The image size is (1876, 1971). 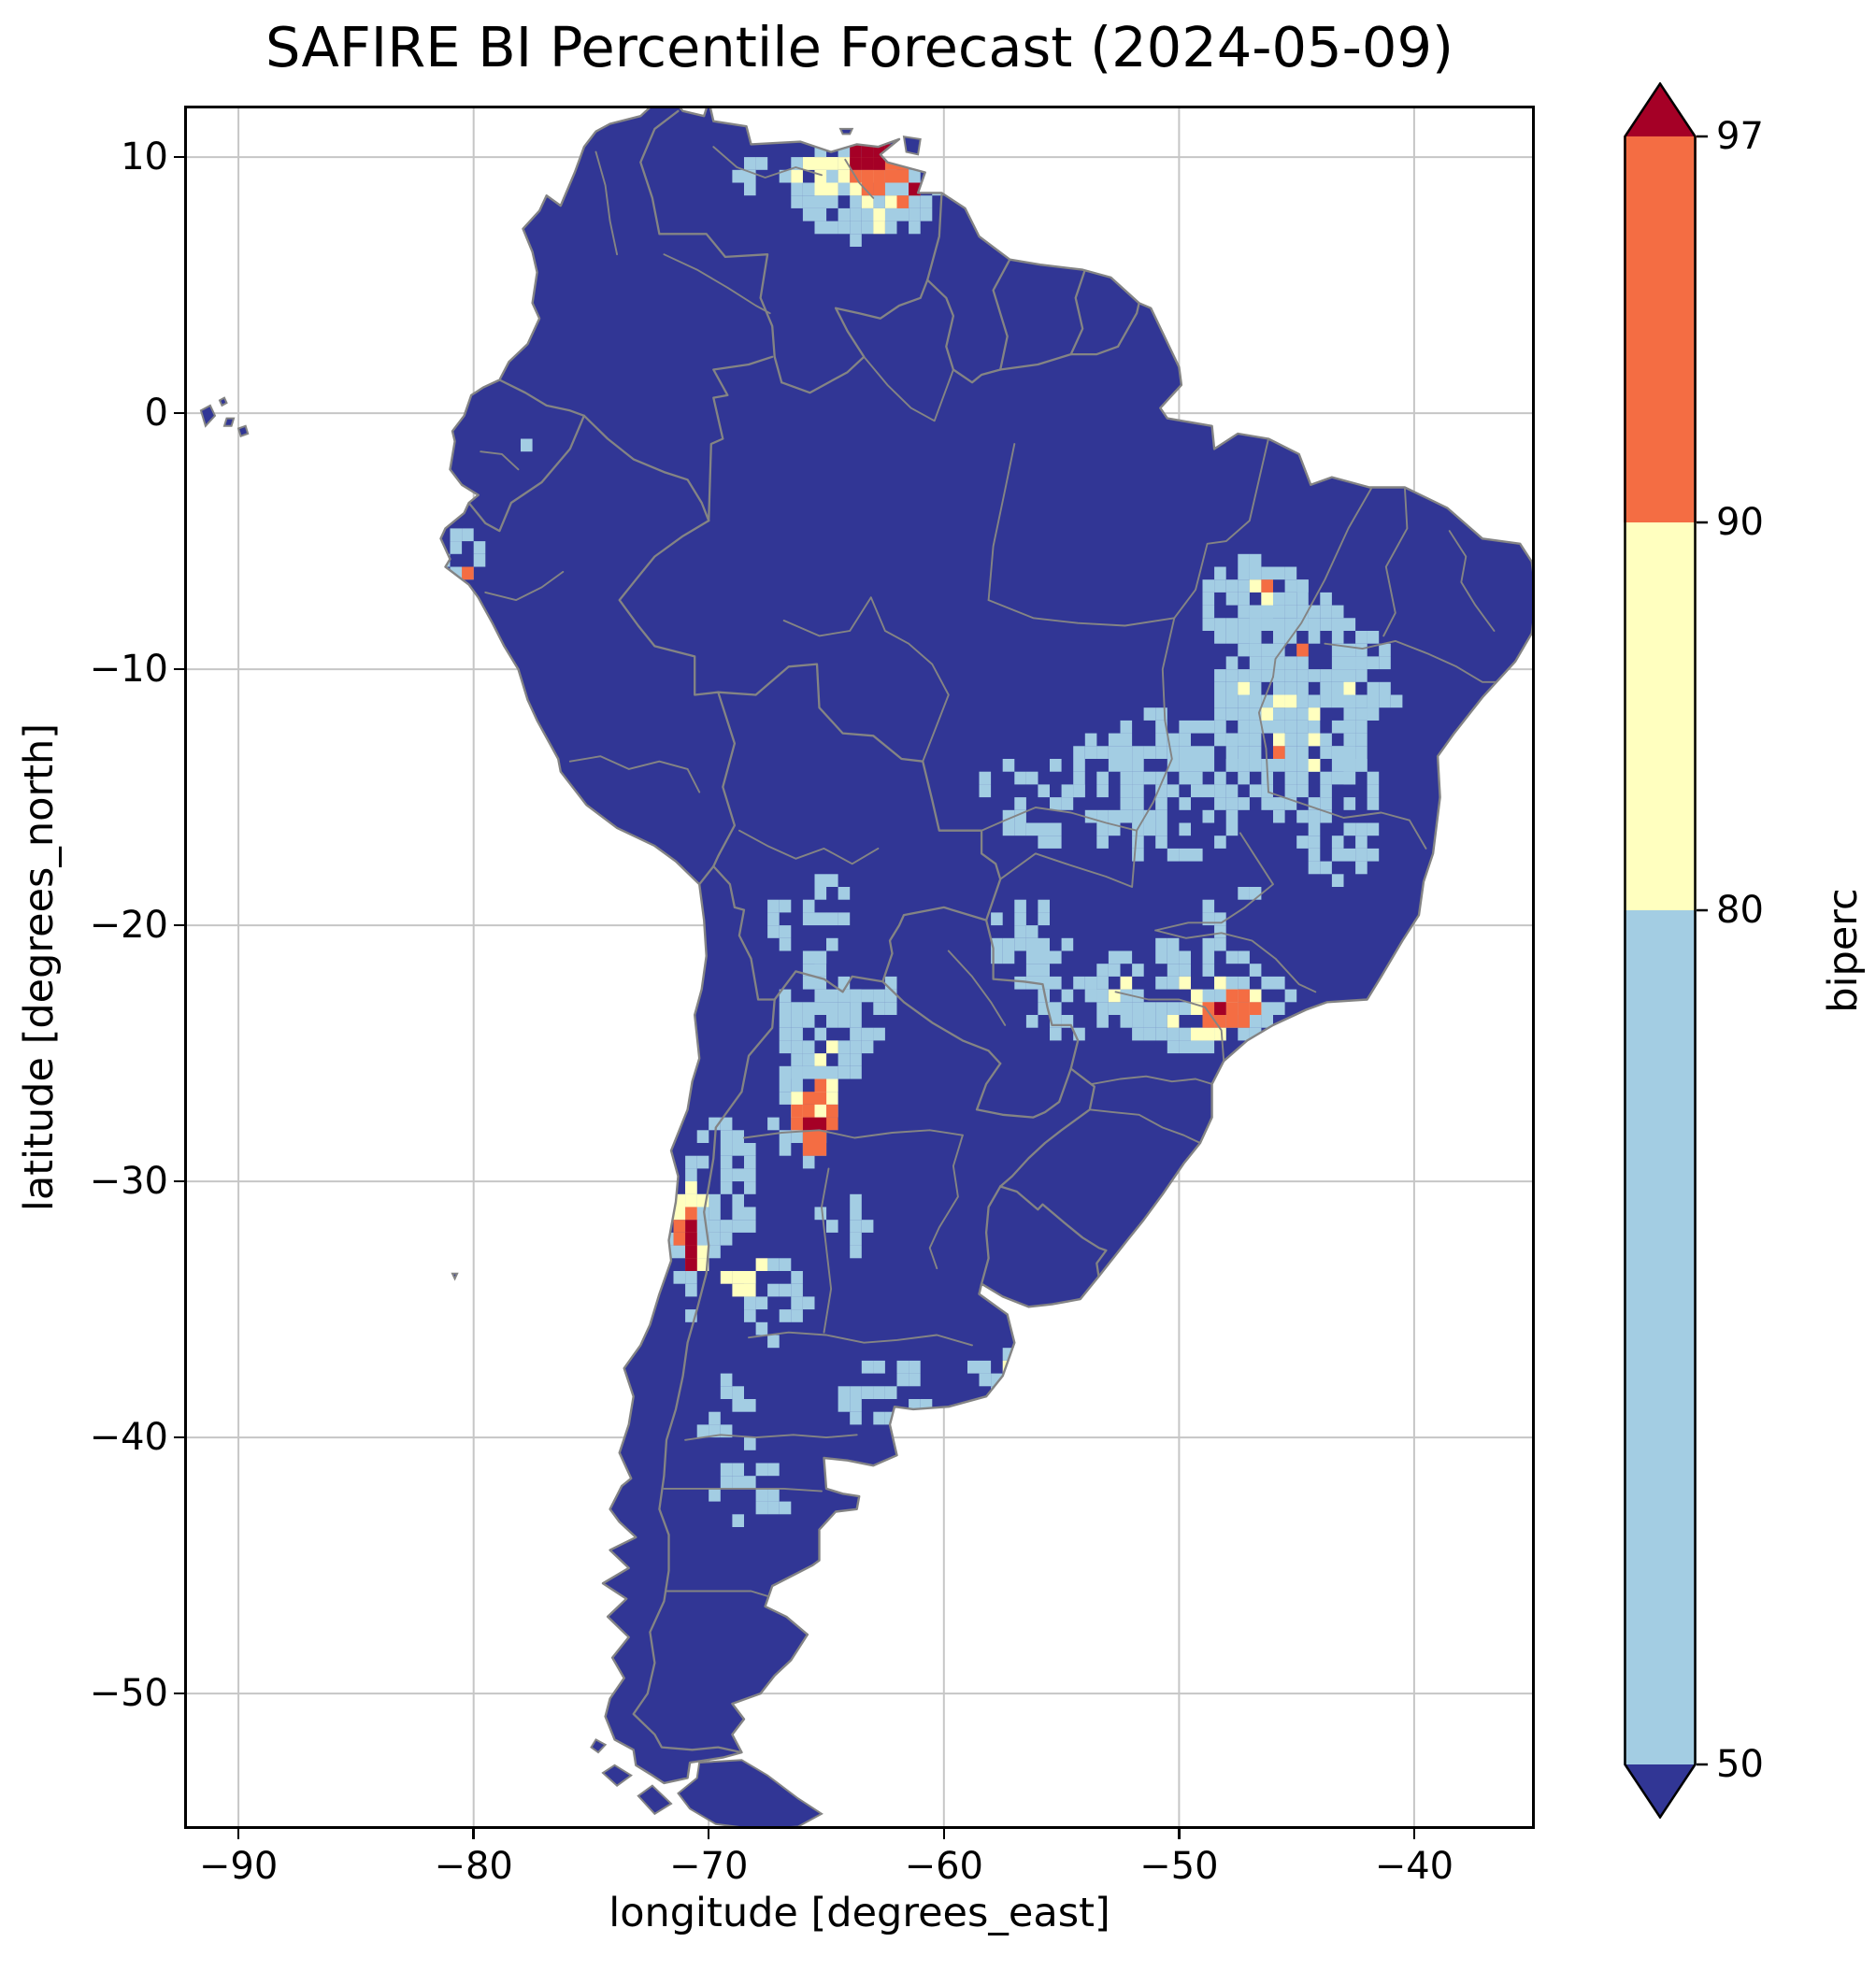 What do you see at coordinates (1179, 1867) in the screenshot?
I see `x-tick-label: −50` at bounding box center [1179, 1867].